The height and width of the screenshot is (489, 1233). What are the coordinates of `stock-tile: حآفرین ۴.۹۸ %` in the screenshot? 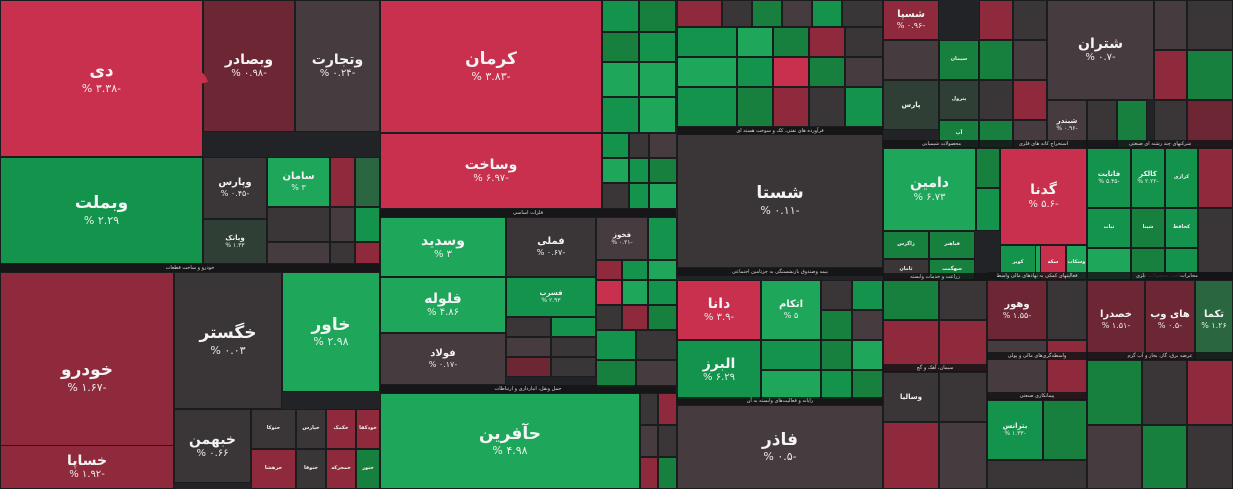 It's located at (510, 441).